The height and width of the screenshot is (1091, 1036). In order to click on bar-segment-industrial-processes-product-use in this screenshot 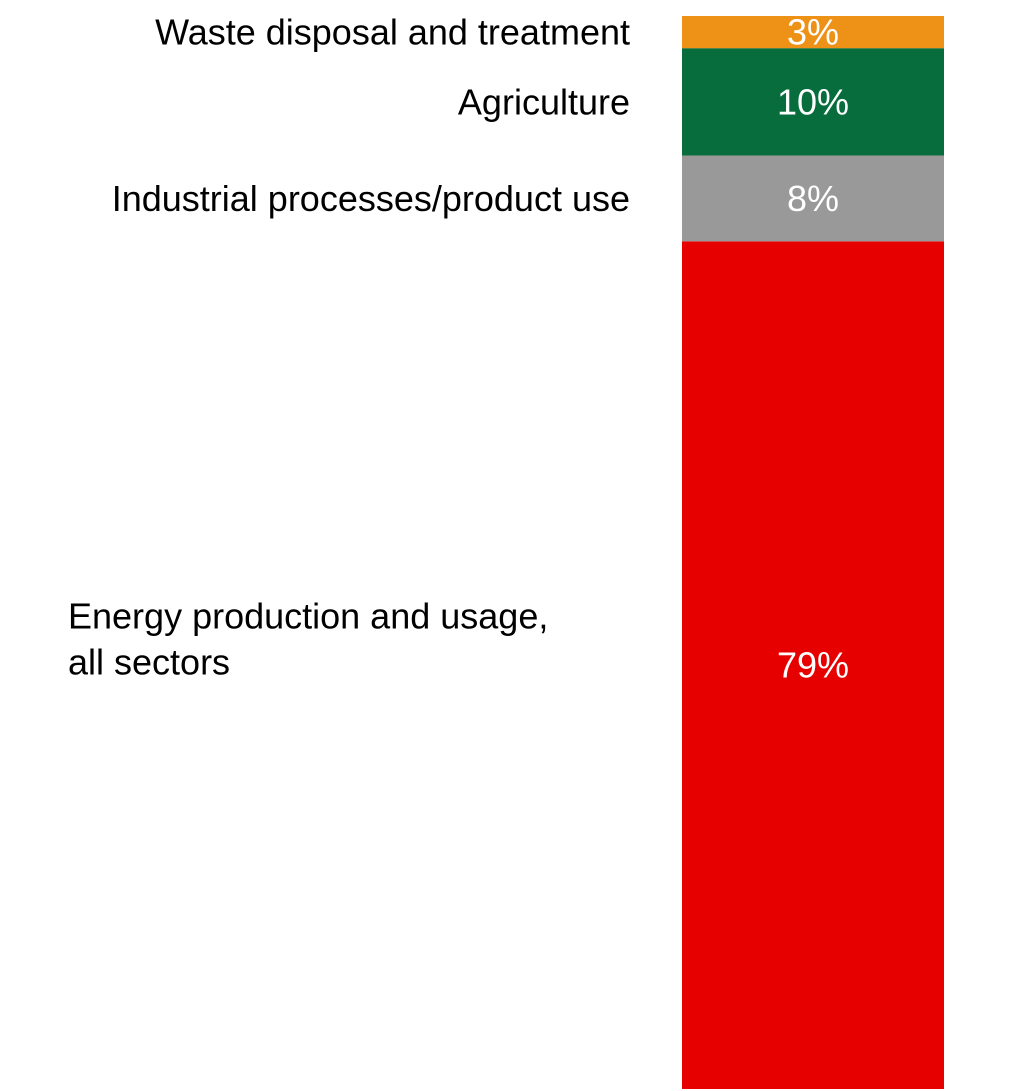, I will do `click(813, 198)`.